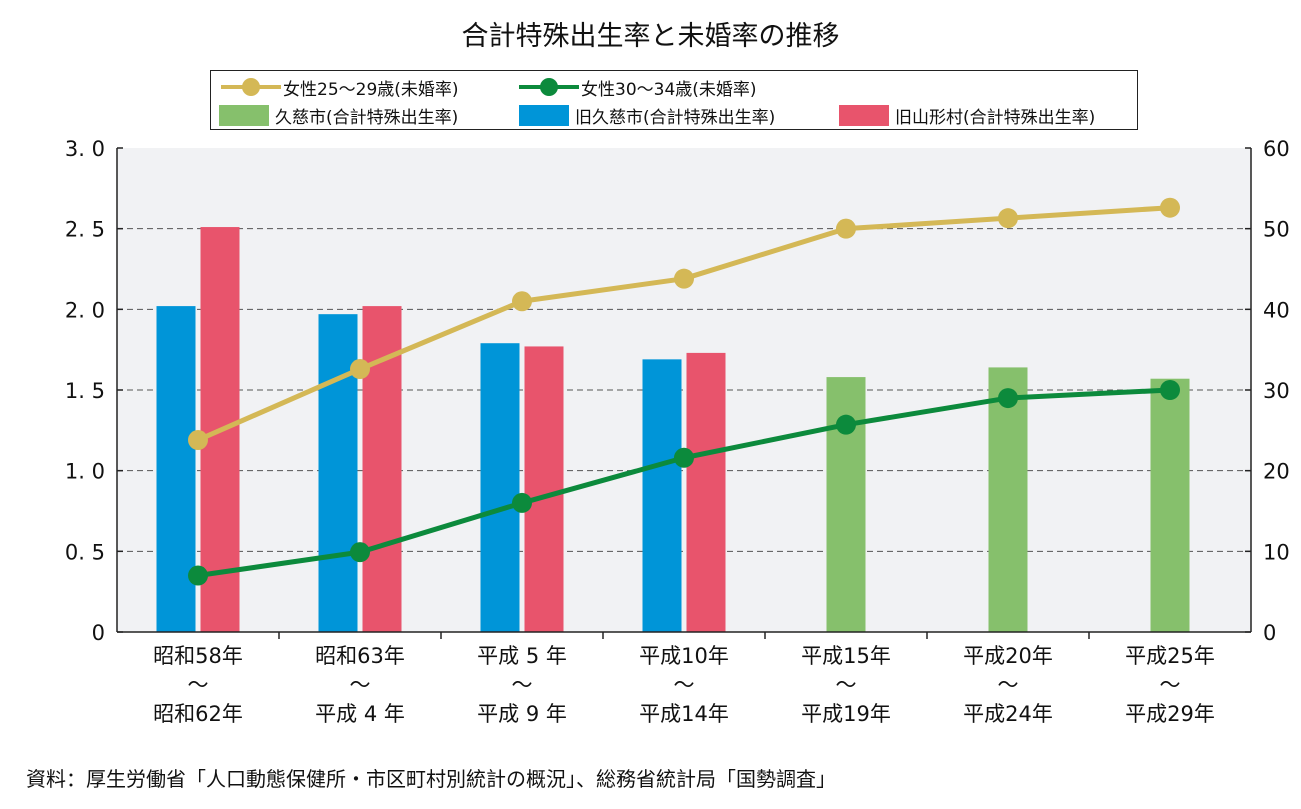  Describe the element at coordinates (846, 714) in the screenshot. I see `x-tick-label: 平成19年` at that location.